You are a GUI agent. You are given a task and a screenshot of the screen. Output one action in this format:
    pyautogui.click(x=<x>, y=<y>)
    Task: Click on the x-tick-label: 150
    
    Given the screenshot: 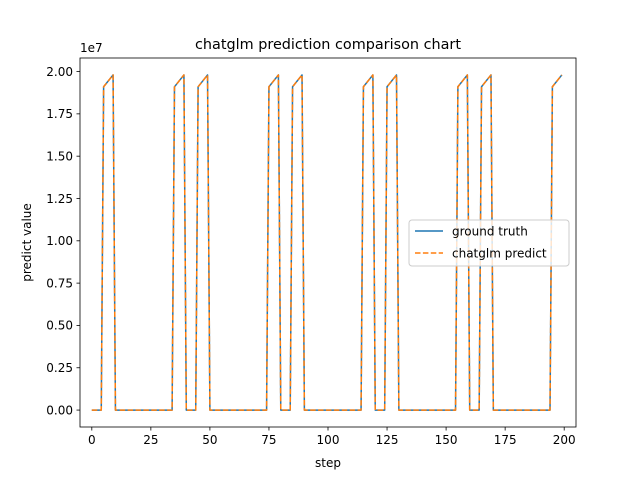 What is the action you would take?
    pyautogui.click(x=446, y=440)
    